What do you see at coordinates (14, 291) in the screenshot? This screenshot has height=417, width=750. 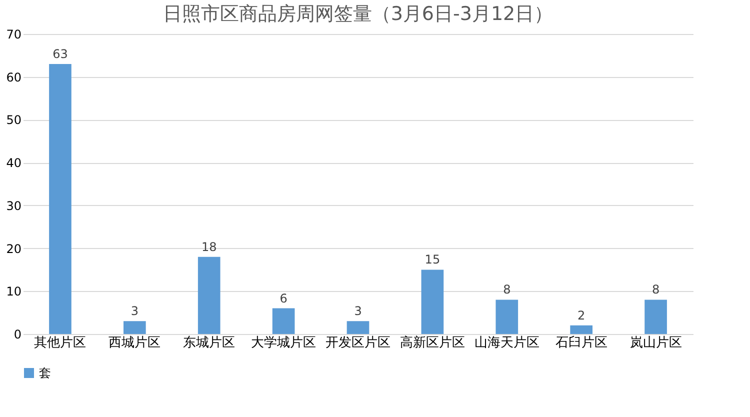 I see `y-tick-label: 10` at bounding box center [14, 291].